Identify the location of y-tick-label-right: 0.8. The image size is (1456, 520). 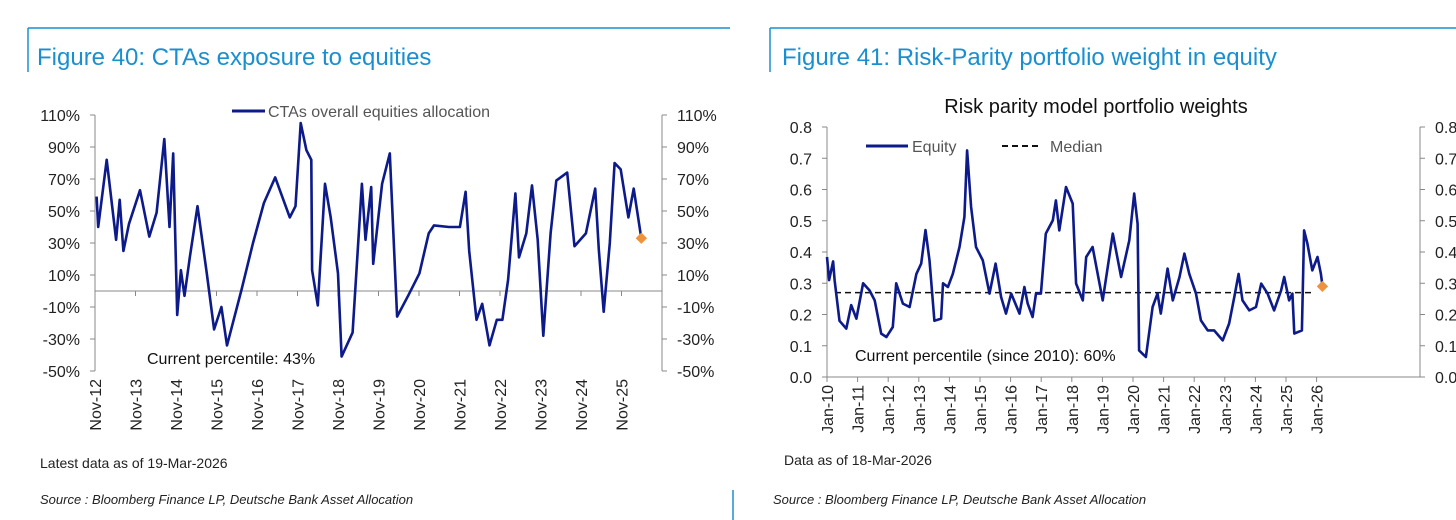
(1445, 128).